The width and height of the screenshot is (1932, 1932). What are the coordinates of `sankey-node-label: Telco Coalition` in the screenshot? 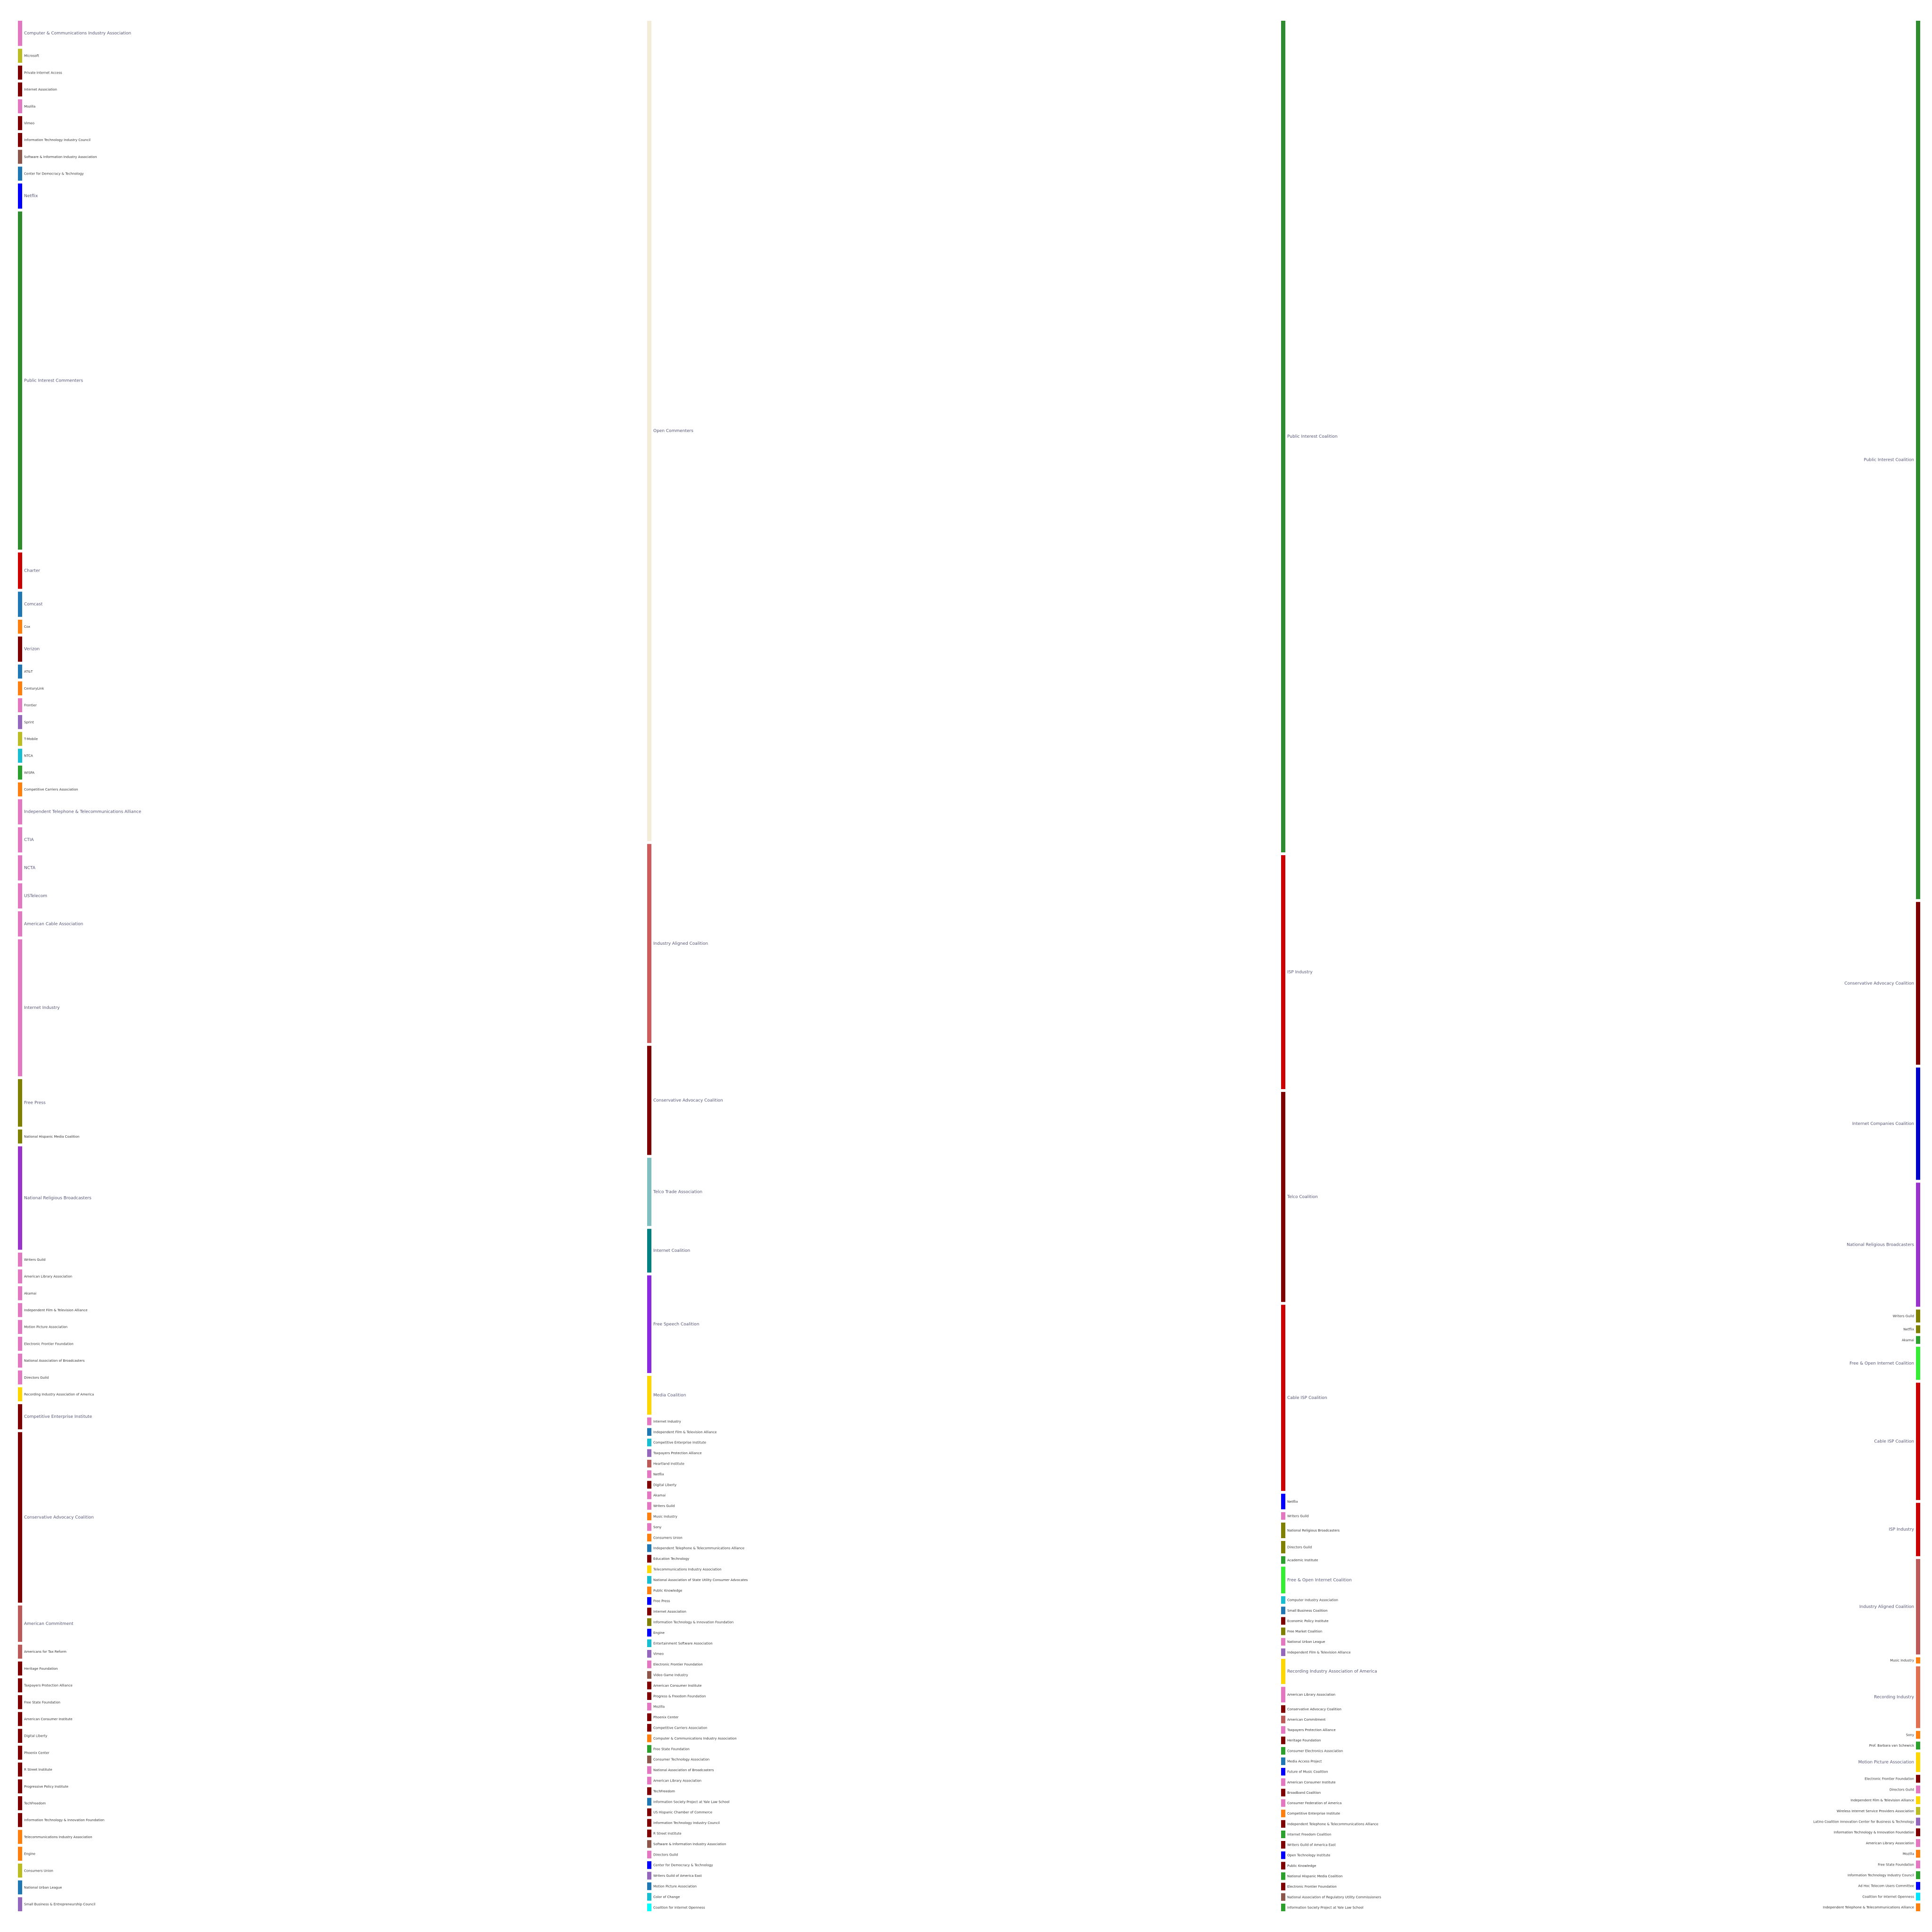 It's located at (1302, 1197).